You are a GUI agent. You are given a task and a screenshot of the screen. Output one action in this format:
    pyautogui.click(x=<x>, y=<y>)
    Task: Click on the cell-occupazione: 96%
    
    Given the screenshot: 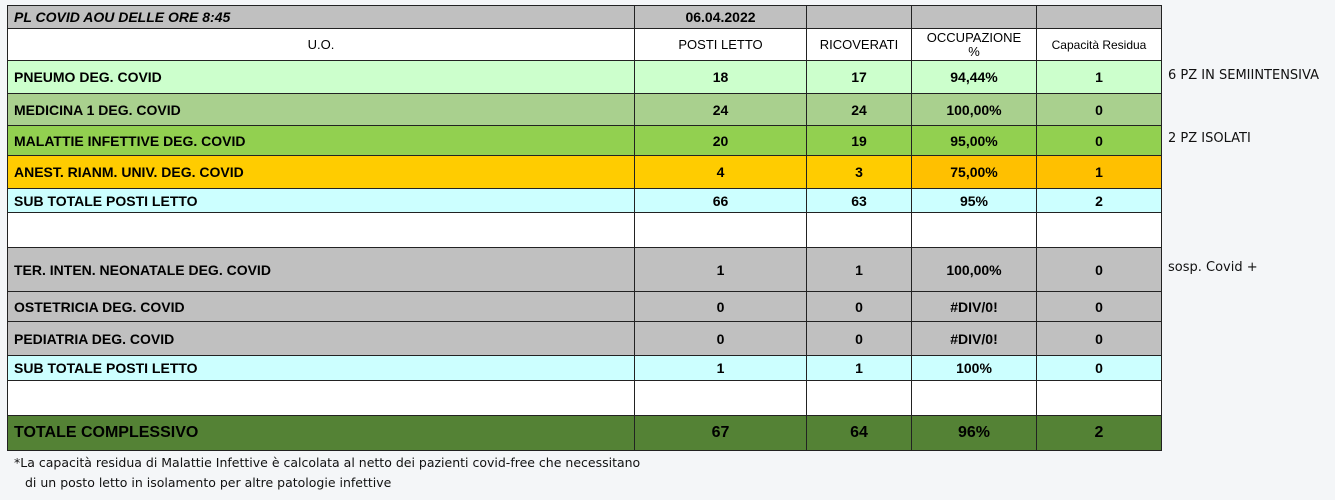 What is the action you would take?
    pyautogui.click(x=974, y=433)
    